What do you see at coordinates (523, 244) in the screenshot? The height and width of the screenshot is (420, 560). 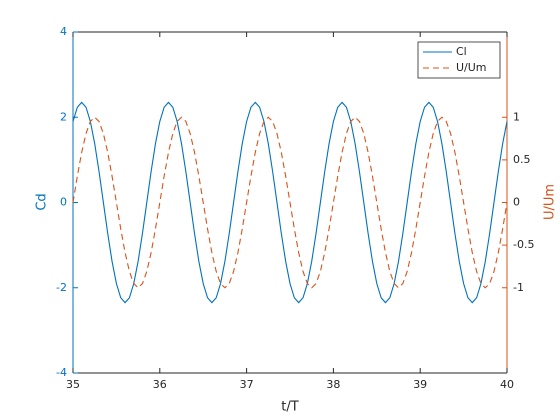 I see `y2-tick-label: -0.5` at bounding box center [523, 244].